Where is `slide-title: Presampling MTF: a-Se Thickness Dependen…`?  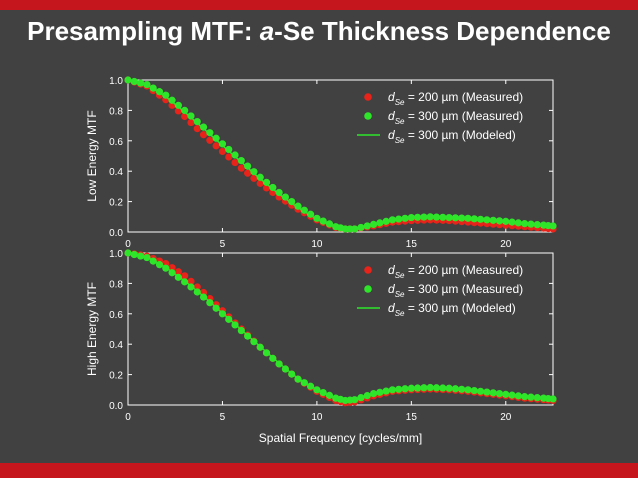 slide-title: Presampling MTF: a-Se Thickness Dependen… is located at coordinates (319, 31).